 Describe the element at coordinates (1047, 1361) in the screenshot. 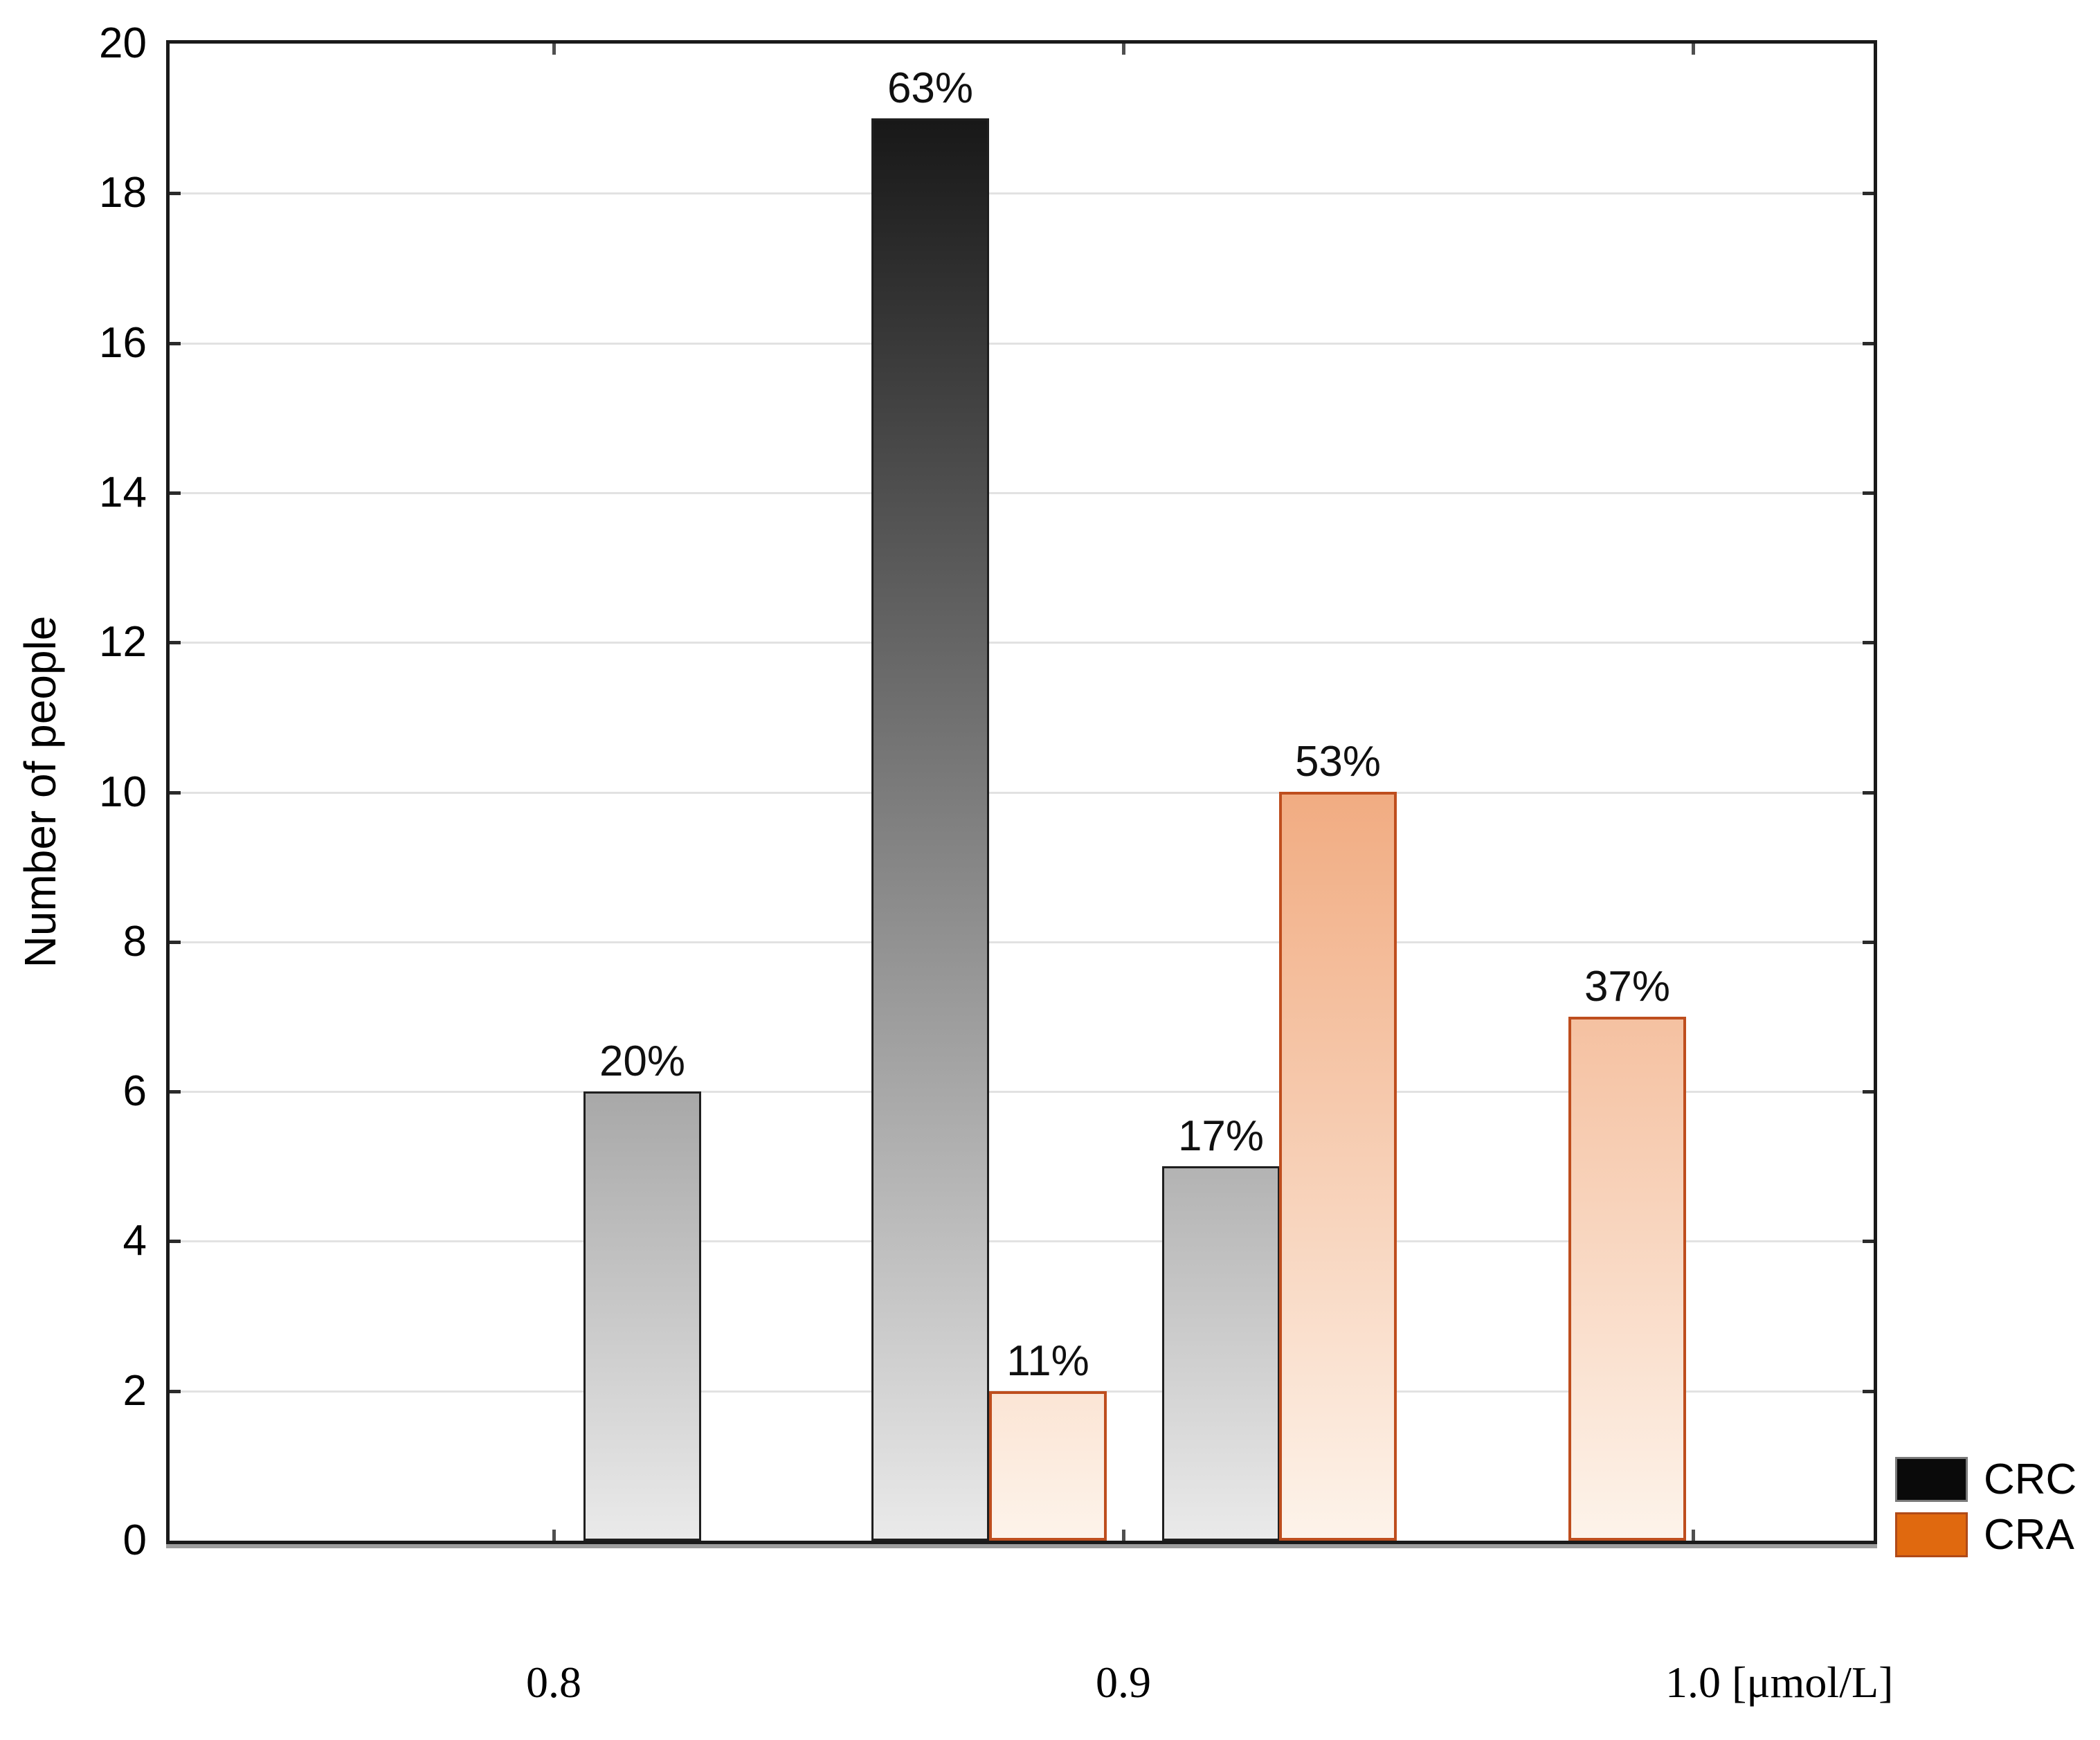

I see `bar-value-label: 11%` at that location.